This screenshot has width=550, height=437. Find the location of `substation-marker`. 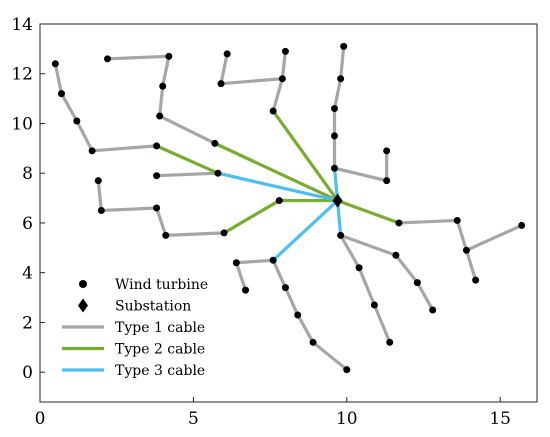

substation-marker is located at coordinates (337, 200).